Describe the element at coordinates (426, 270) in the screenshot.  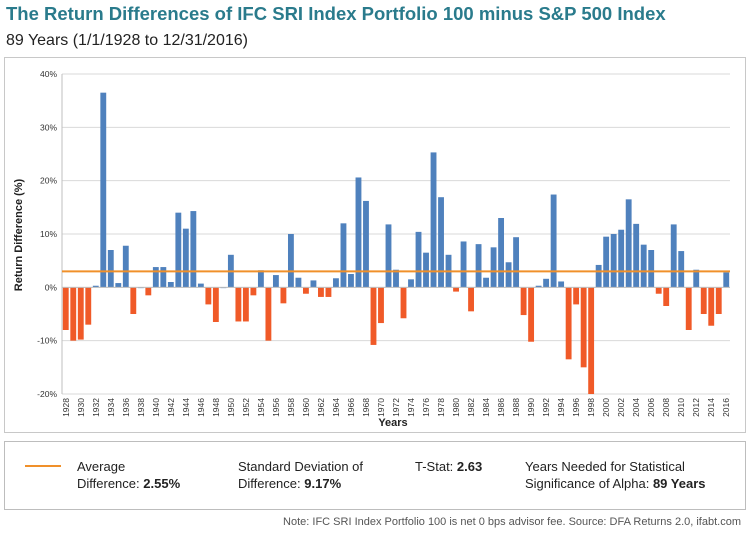
I see `bar-1976` at that location.